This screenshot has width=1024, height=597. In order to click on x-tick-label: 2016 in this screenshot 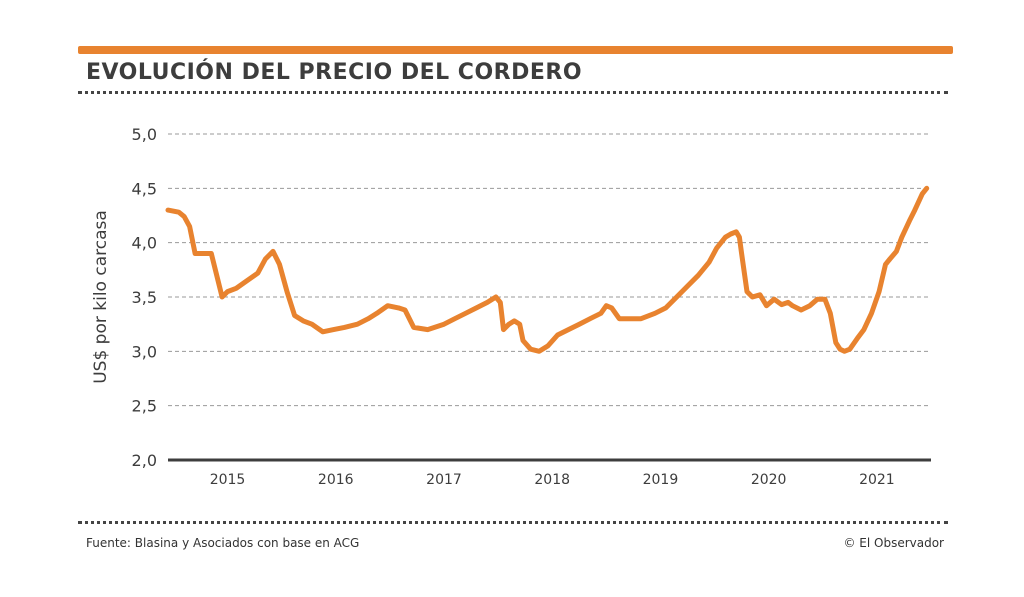, I will do `click(336, 480)`.